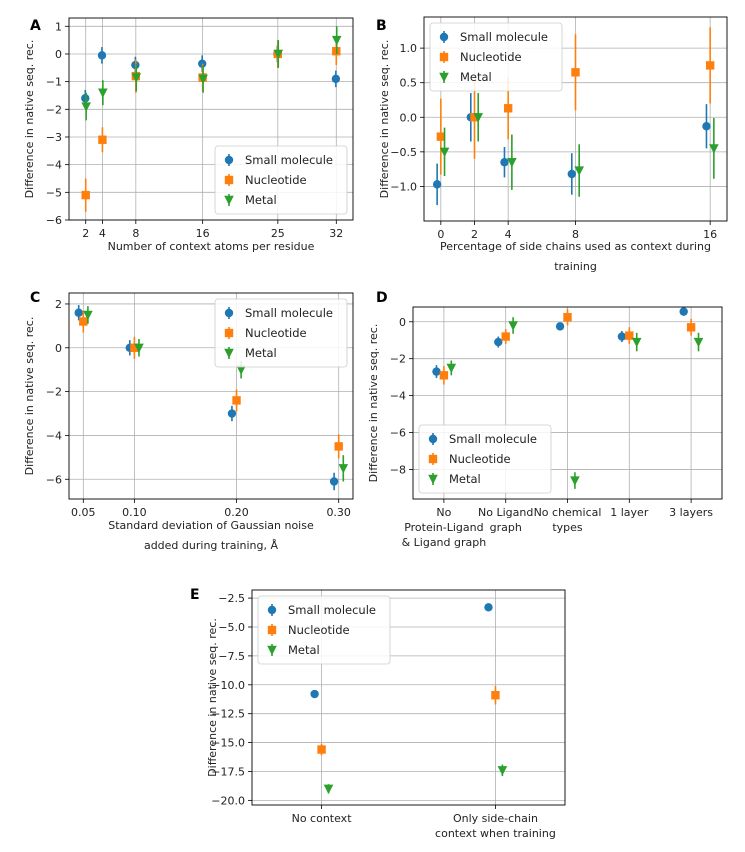 The image size is (745, 852). I want to click on x-axis-label: Number of context atoms per residue, so click(211, 246).